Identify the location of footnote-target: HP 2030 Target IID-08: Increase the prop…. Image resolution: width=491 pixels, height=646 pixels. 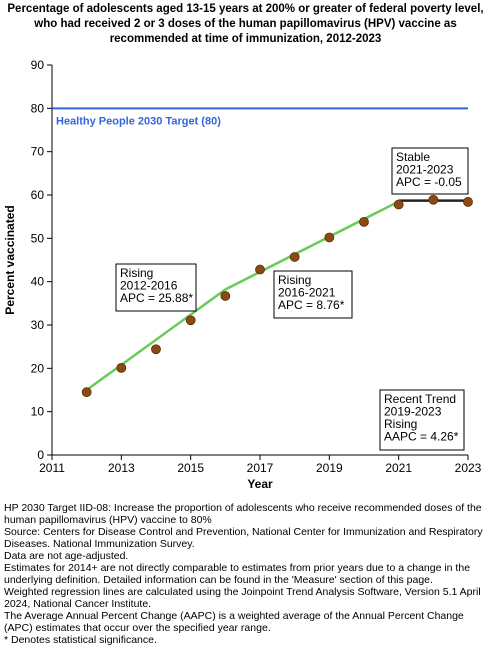
(243, 514).